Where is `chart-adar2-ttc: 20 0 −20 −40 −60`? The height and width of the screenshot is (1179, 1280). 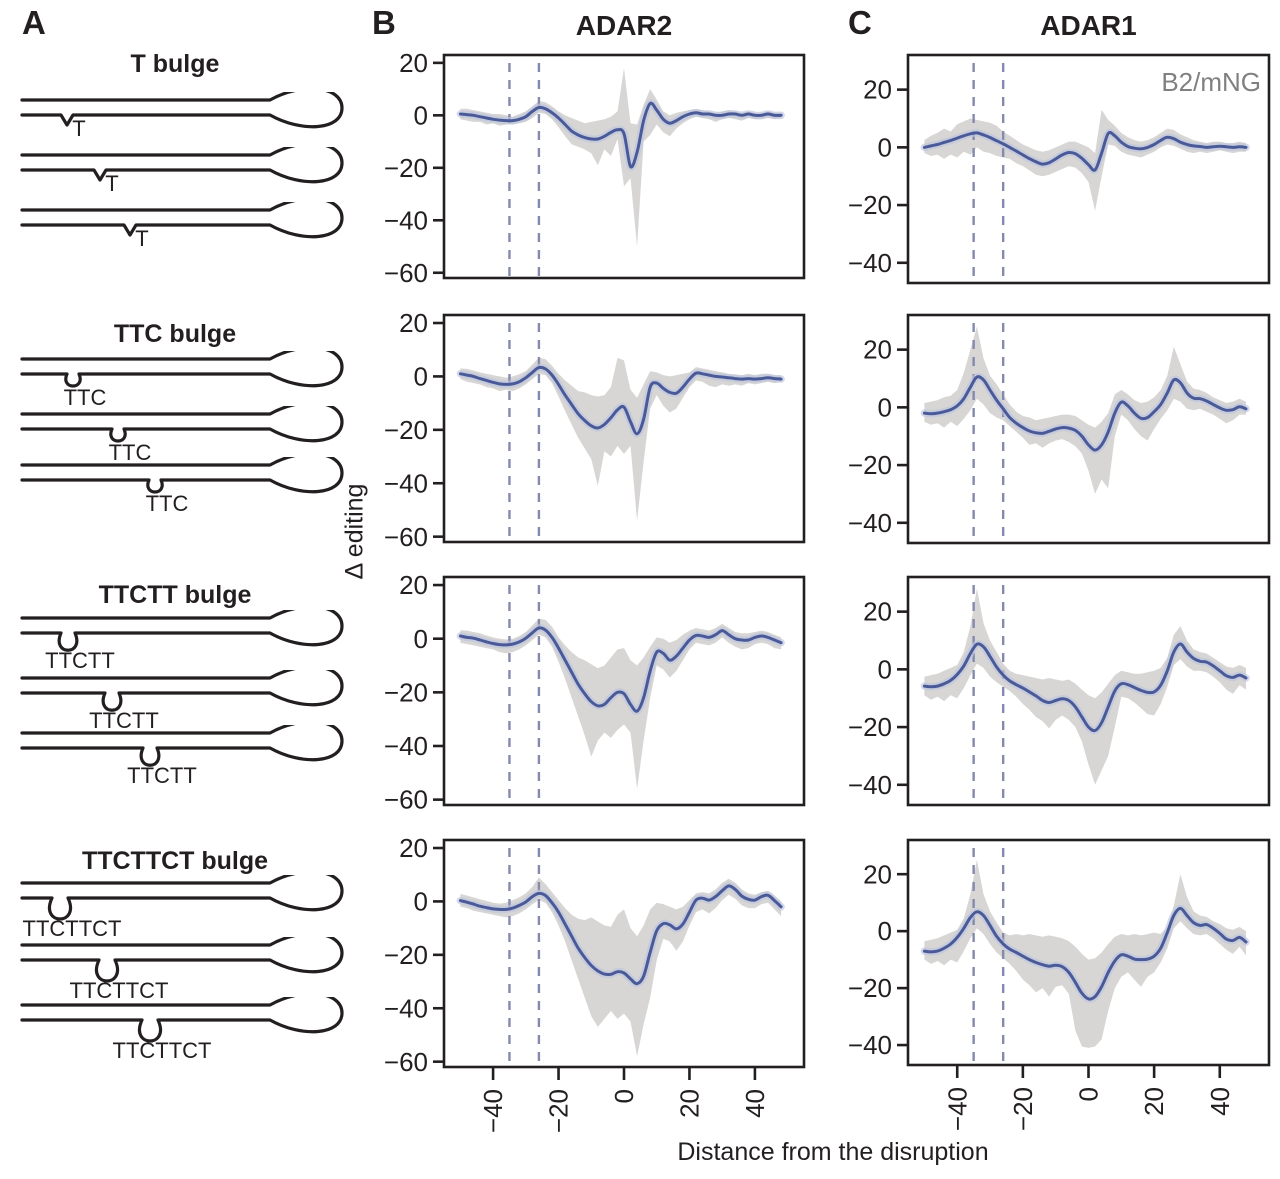
chart-adar2-ttc: 20 0 −20 −40 −60 is located at coordinates (598, 431).